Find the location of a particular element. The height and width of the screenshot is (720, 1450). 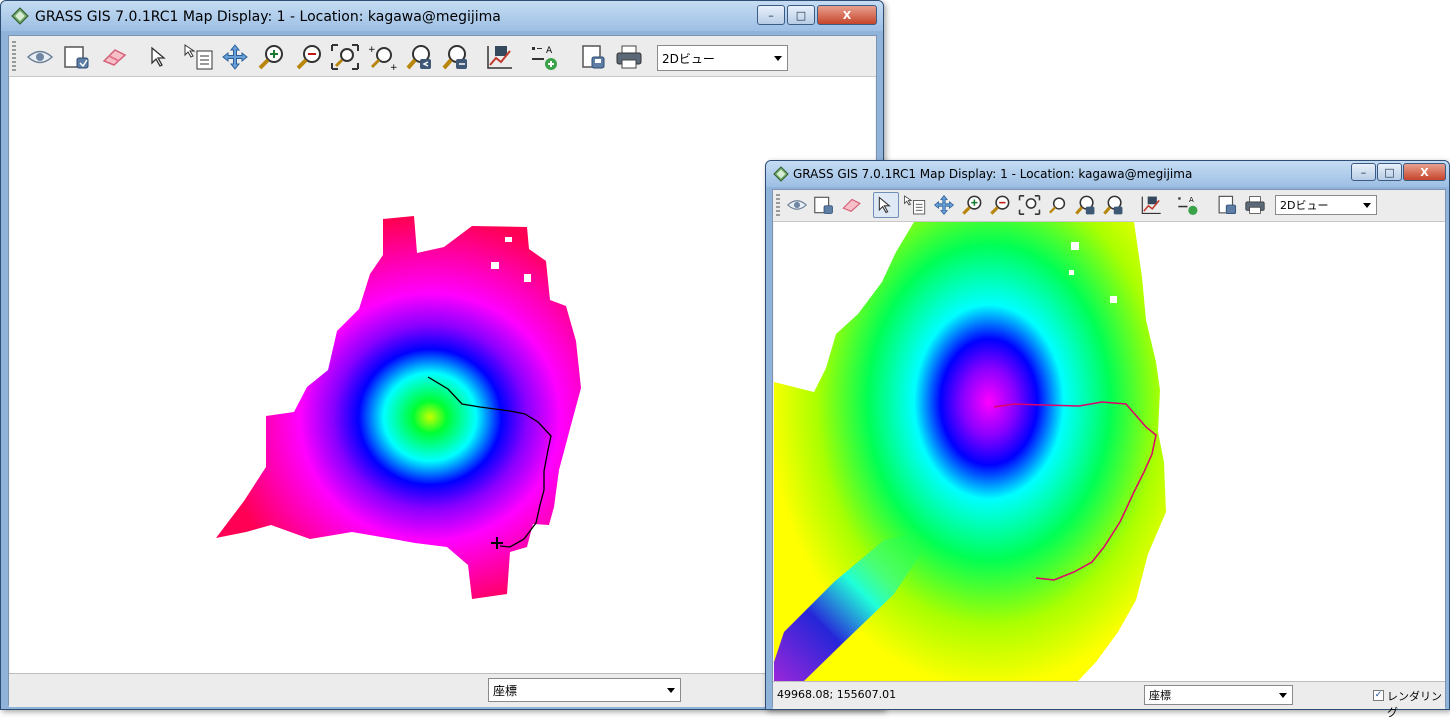

checkmark-icon: ✓ is located at coordinates (1378, 695).